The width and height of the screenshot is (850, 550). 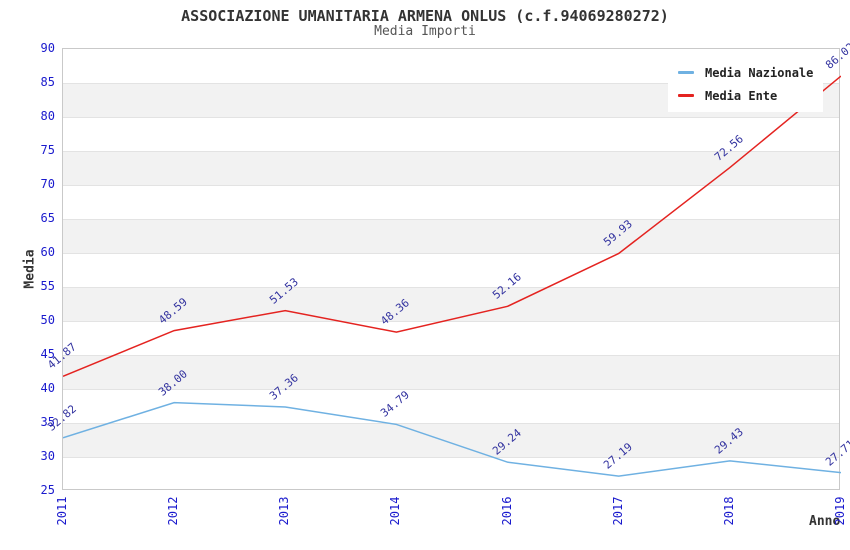 I want to click on chart-subtitle: Media Importi, so click(x=425, y=31).